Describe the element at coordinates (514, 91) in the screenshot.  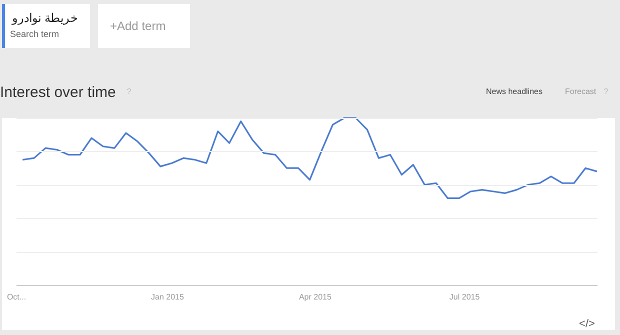
I see `text: News headlines` at that location.